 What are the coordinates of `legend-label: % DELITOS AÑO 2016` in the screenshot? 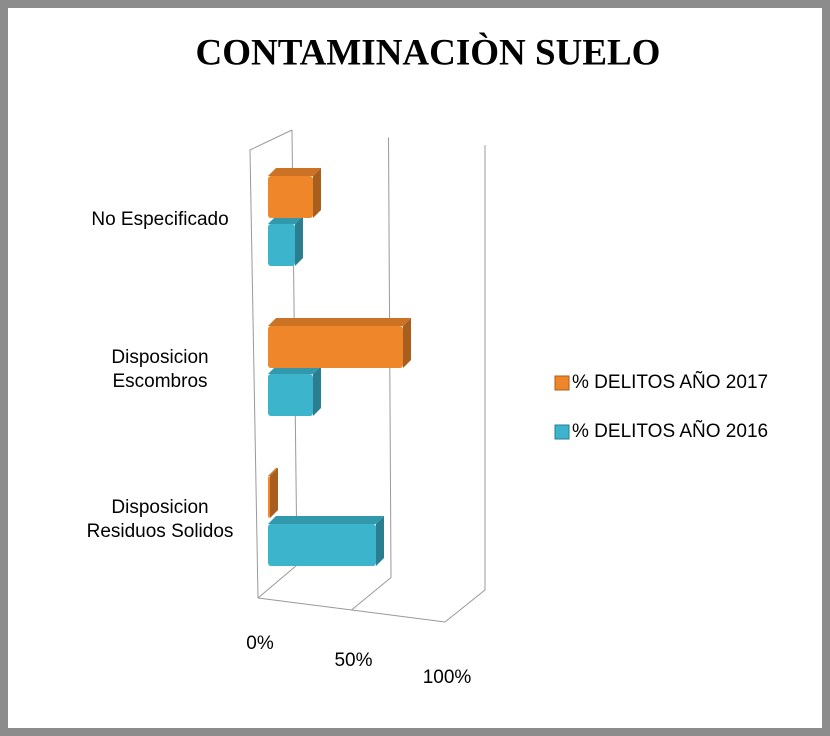 It's located at (670, 431).